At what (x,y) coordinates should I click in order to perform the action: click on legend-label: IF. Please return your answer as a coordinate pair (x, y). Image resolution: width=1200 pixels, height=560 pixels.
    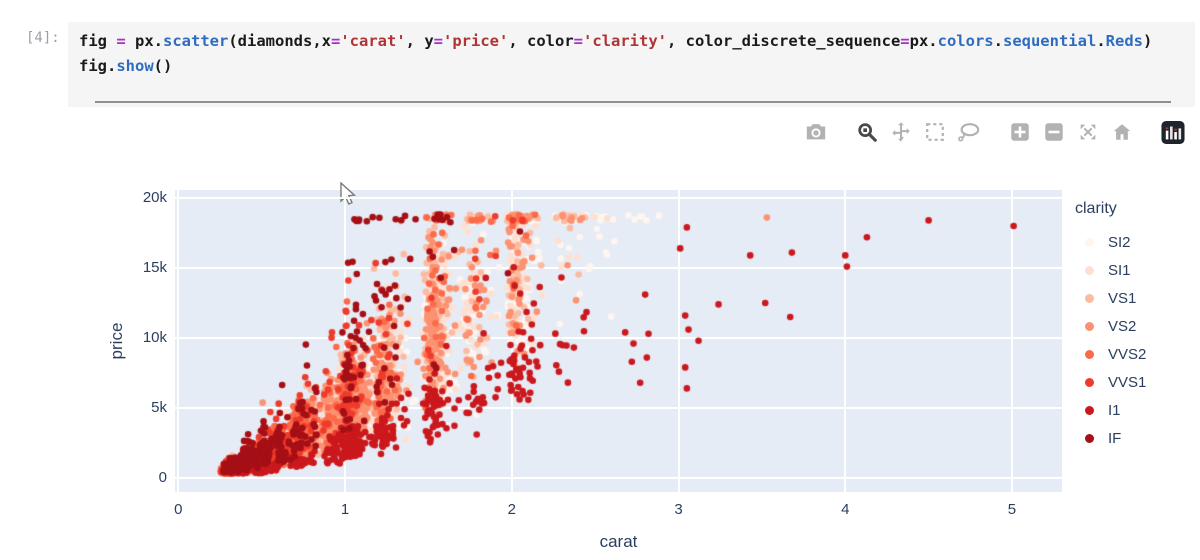
    Looking at the image, I should click on (1115, 438).